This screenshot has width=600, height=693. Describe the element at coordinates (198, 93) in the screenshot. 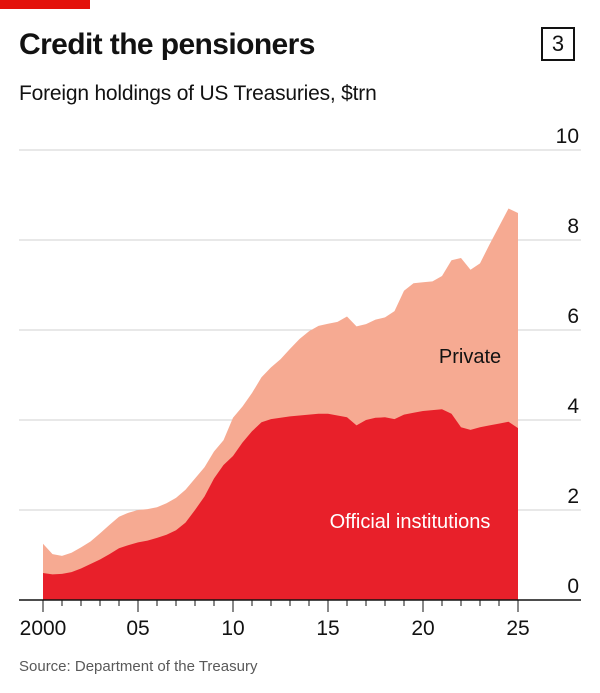

I see `chart-subtitle: Foreign holdings of US Treasuries, $trn` at that location.